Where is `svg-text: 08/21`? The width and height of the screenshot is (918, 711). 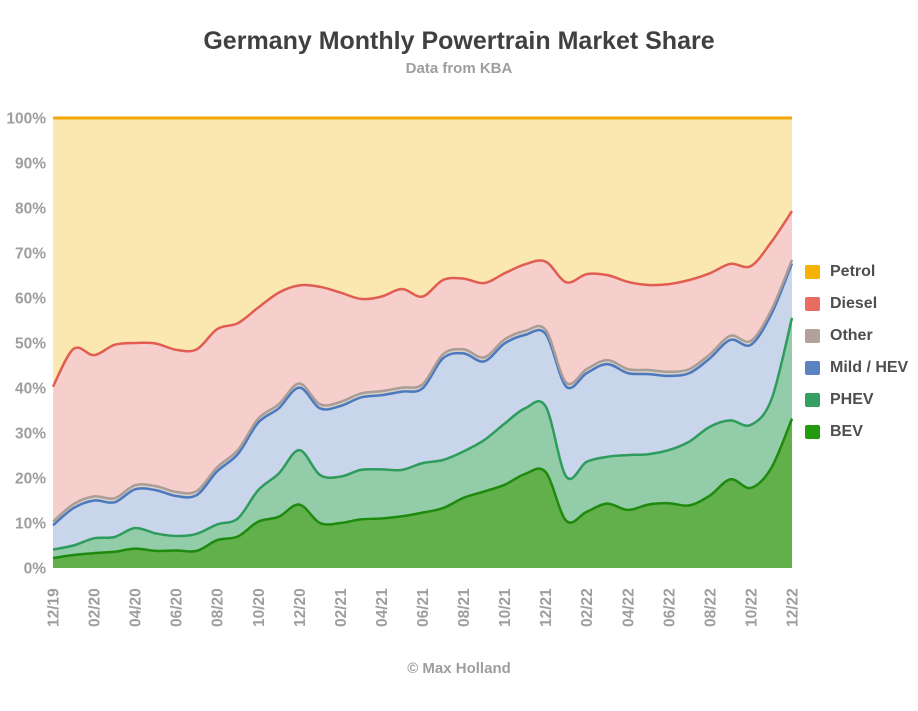 svg-text: 08/21 is located at coordinates (464, 607).